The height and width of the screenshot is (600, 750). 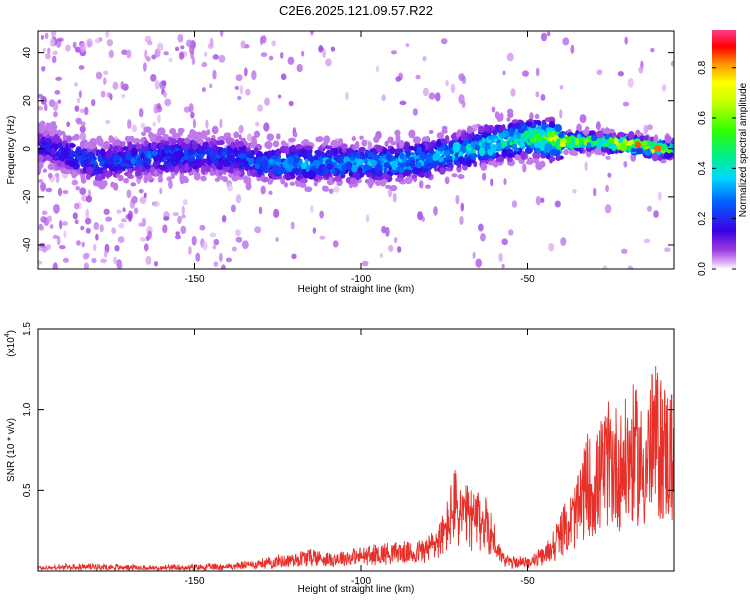 I want to click on spectrogram-xtick-label: -50, so click(x=527, y=279).